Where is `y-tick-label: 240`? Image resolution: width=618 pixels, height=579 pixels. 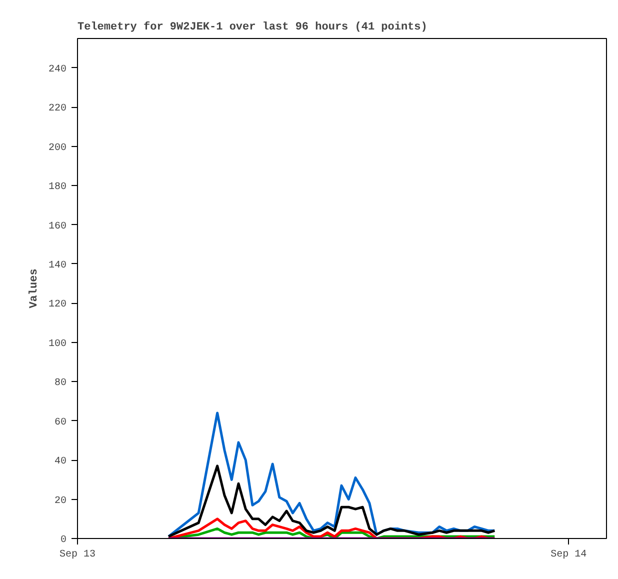
y-tick-label: 240 is located at coordinates (57, 70).